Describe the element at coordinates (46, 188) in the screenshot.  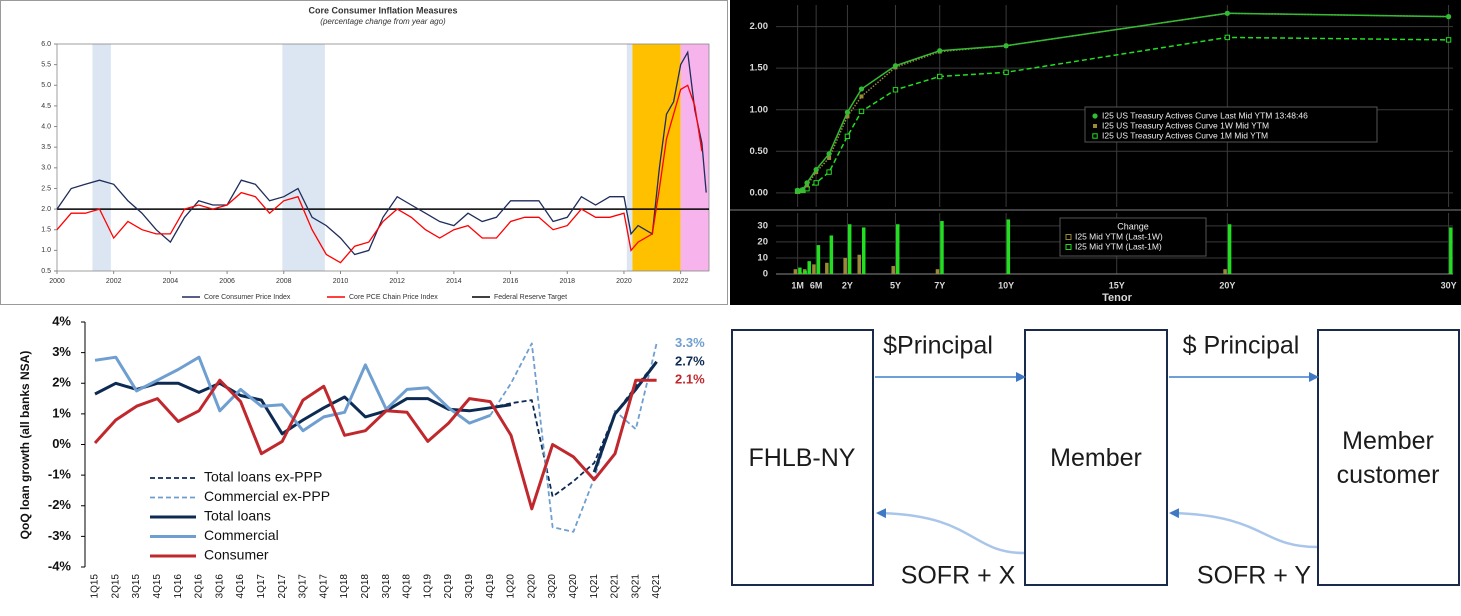
I see `y-tick-label: 2.5` at that location.